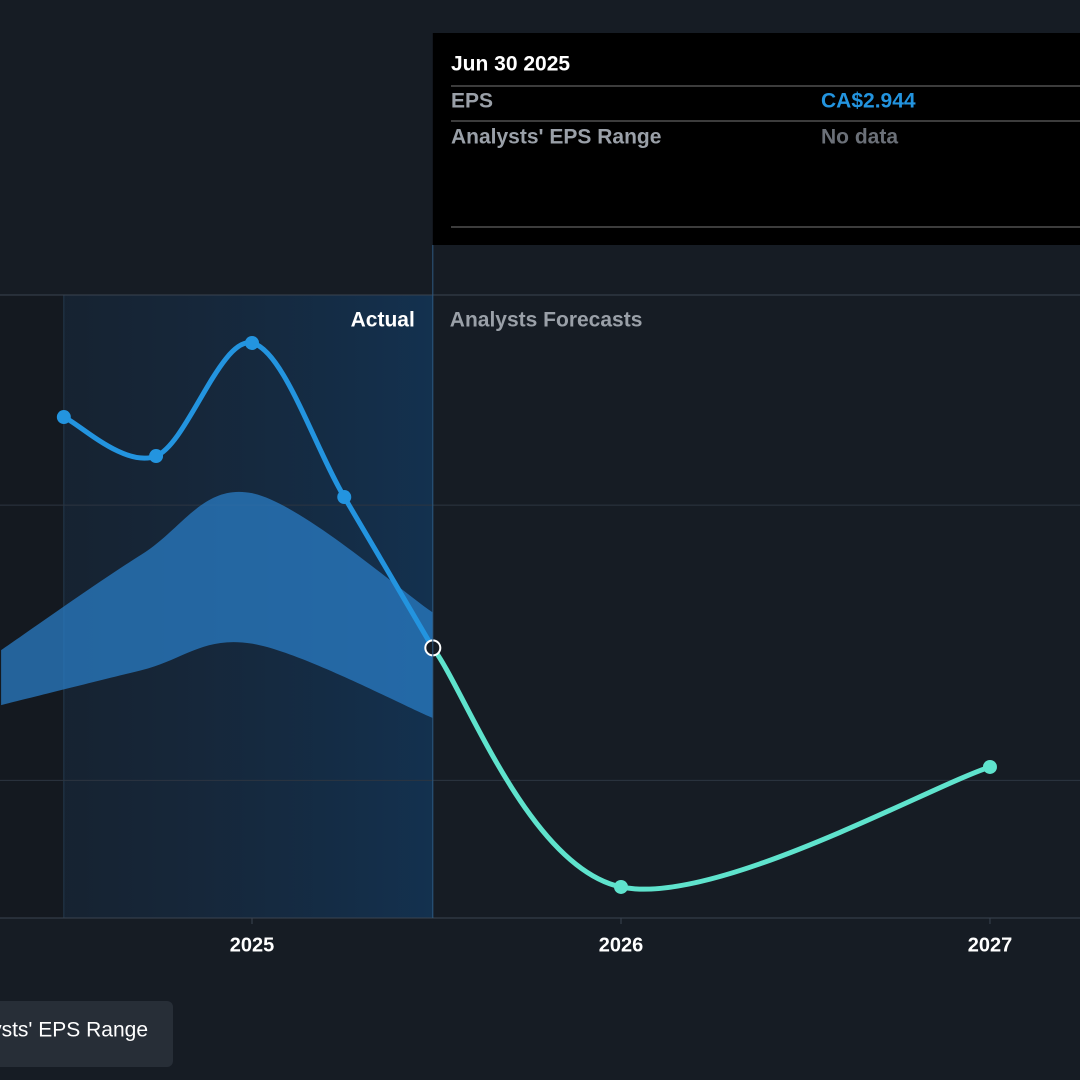 The image size is (1080, 1080). Describe the element at coordinates (510, 64) in the screenshot. I see `tooltip-date: Jun 30 2025` at that location.